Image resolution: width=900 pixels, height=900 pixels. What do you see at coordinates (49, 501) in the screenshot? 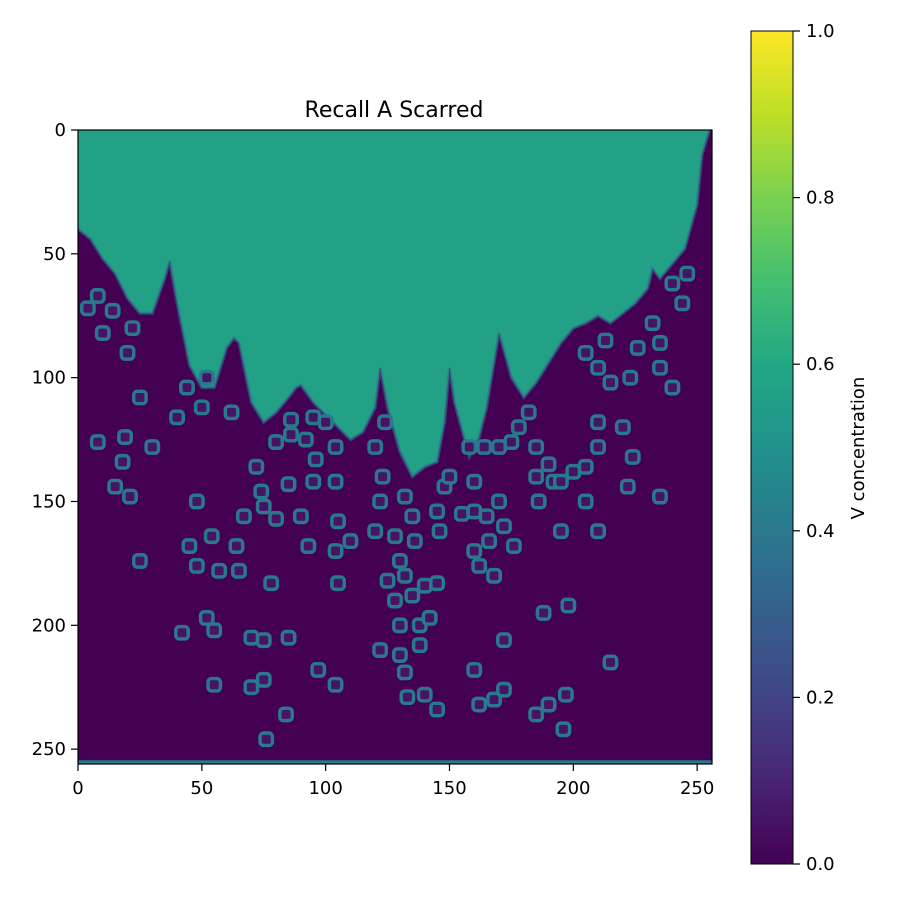
I see `y-tick-label-3: 150` at bounding box center [49, 501].